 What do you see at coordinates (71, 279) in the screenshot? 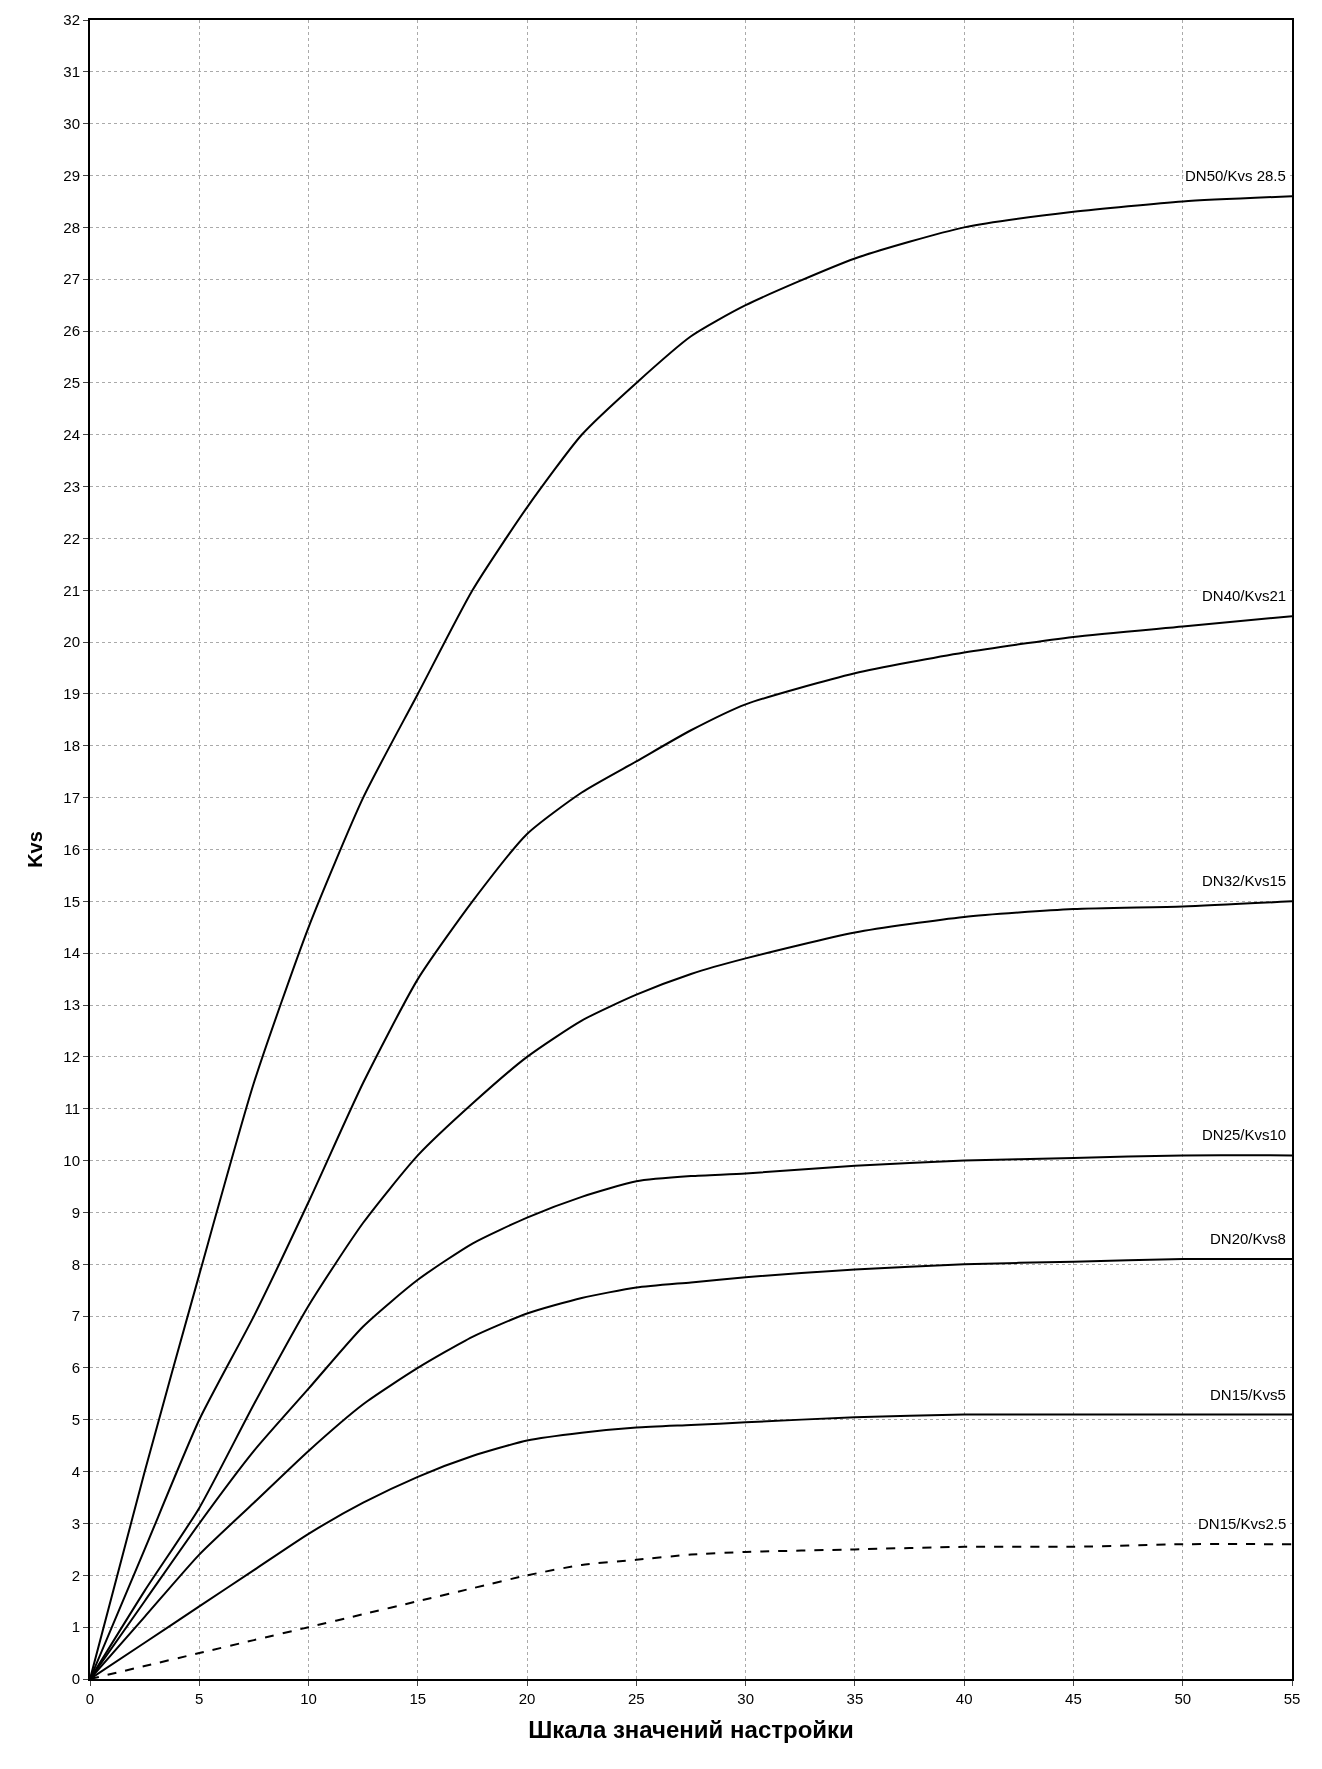
I see `y-tick-label: 27` at bounding box center [71, 279].